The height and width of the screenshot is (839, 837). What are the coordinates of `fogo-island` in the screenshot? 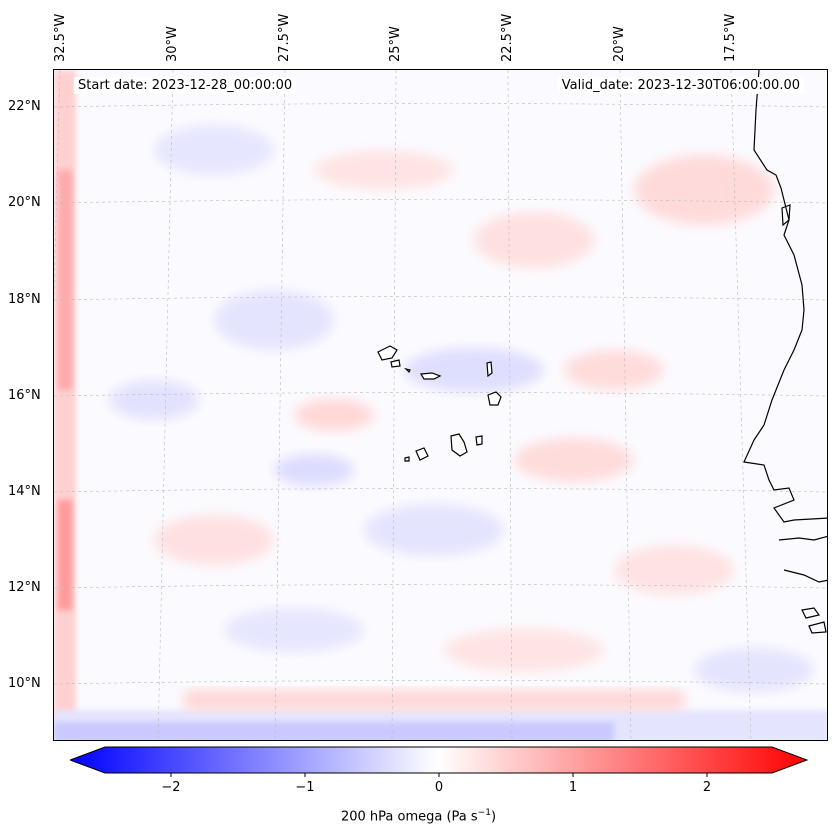 It's located at (422, 454).